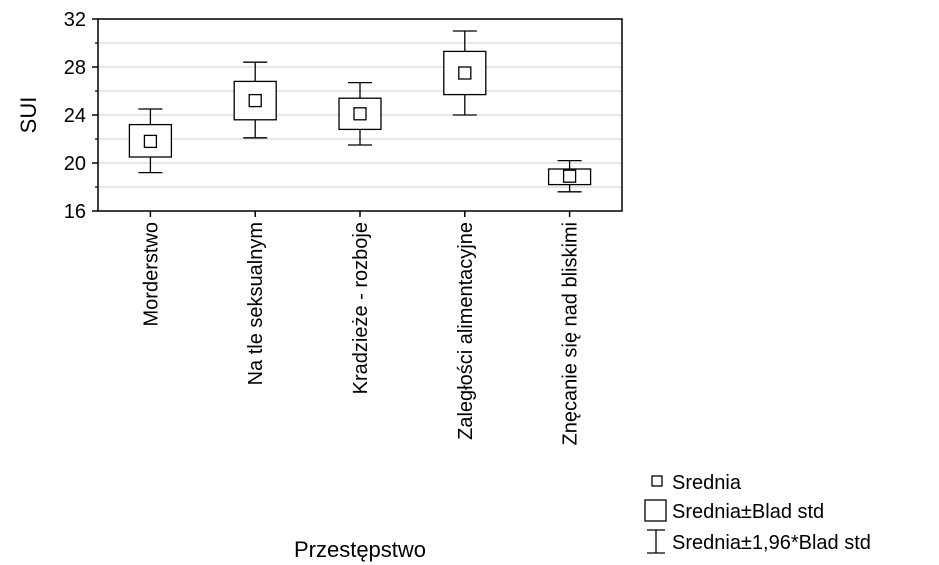 The height and width of the screenshot is (565, 939). Describe the element at coordinates (75, 212) in the screenshot. I see `y-tick-label: 16` at that location.